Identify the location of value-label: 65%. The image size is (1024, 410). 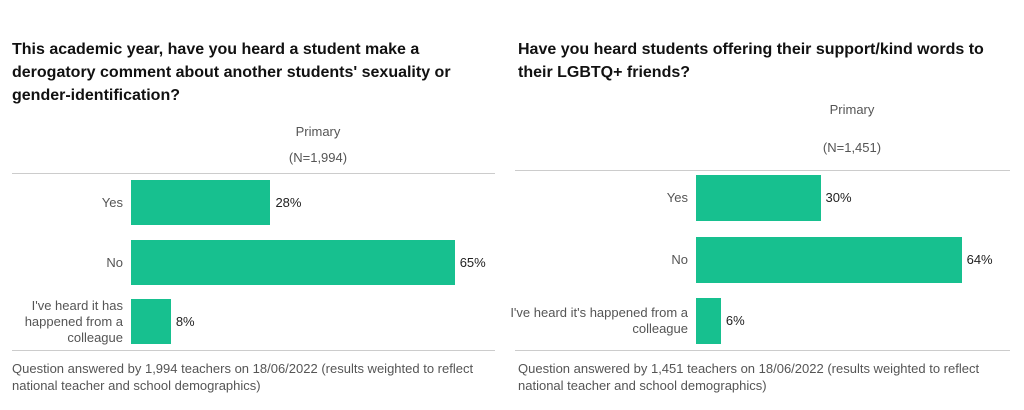
(472, 262).